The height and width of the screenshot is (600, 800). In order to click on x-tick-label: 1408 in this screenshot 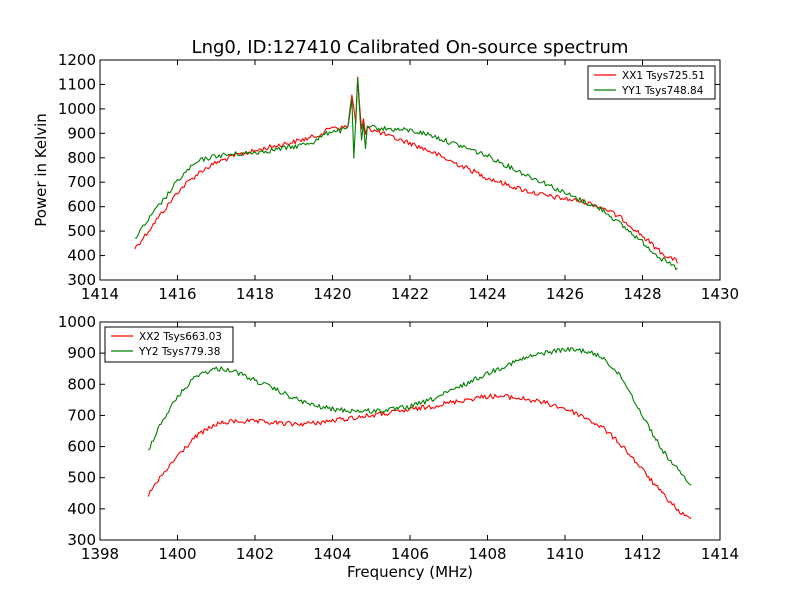, I will do `click(487, 554)`.